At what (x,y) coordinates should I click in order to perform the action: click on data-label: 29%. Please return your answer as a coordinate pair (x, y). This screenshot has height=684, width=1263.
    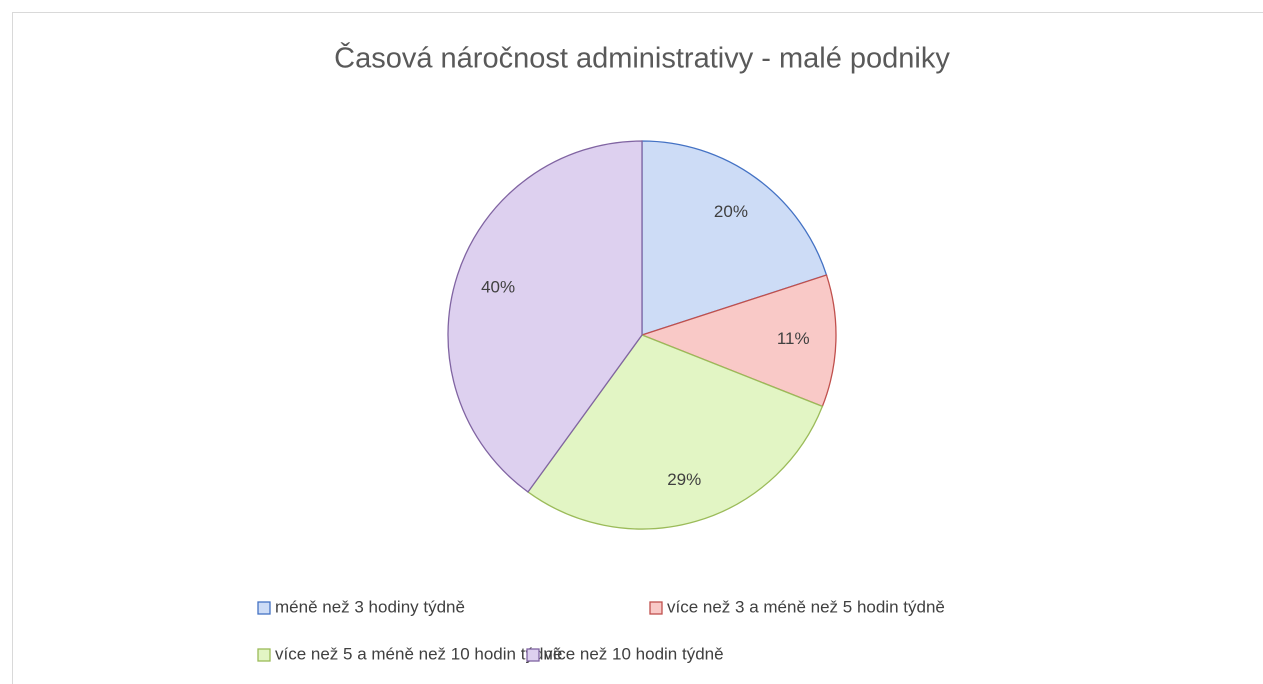
    Looking at the image, I should click on (684, 479).